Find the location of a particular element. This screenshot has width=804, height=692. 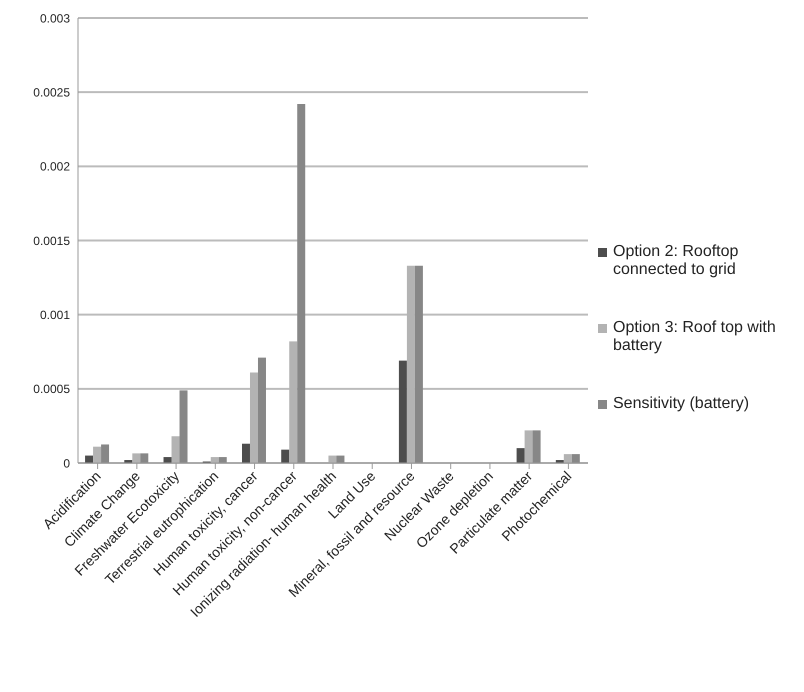

legend-label: Sensitivity (battery) is located at coordinates (681, 404).